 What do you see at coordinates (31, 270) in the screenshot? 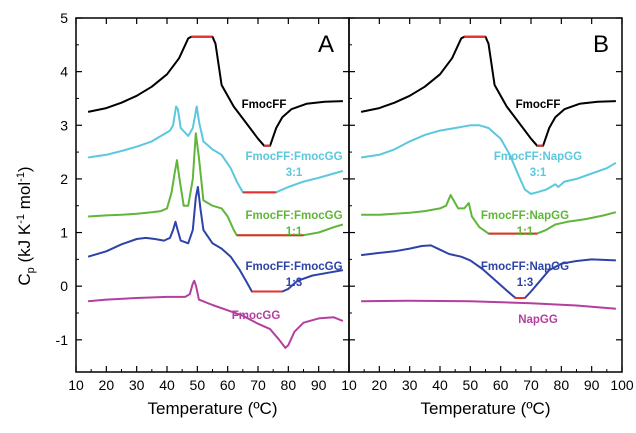
I see `y-axis-title-subscript: p` at bounding box center [31, 270].